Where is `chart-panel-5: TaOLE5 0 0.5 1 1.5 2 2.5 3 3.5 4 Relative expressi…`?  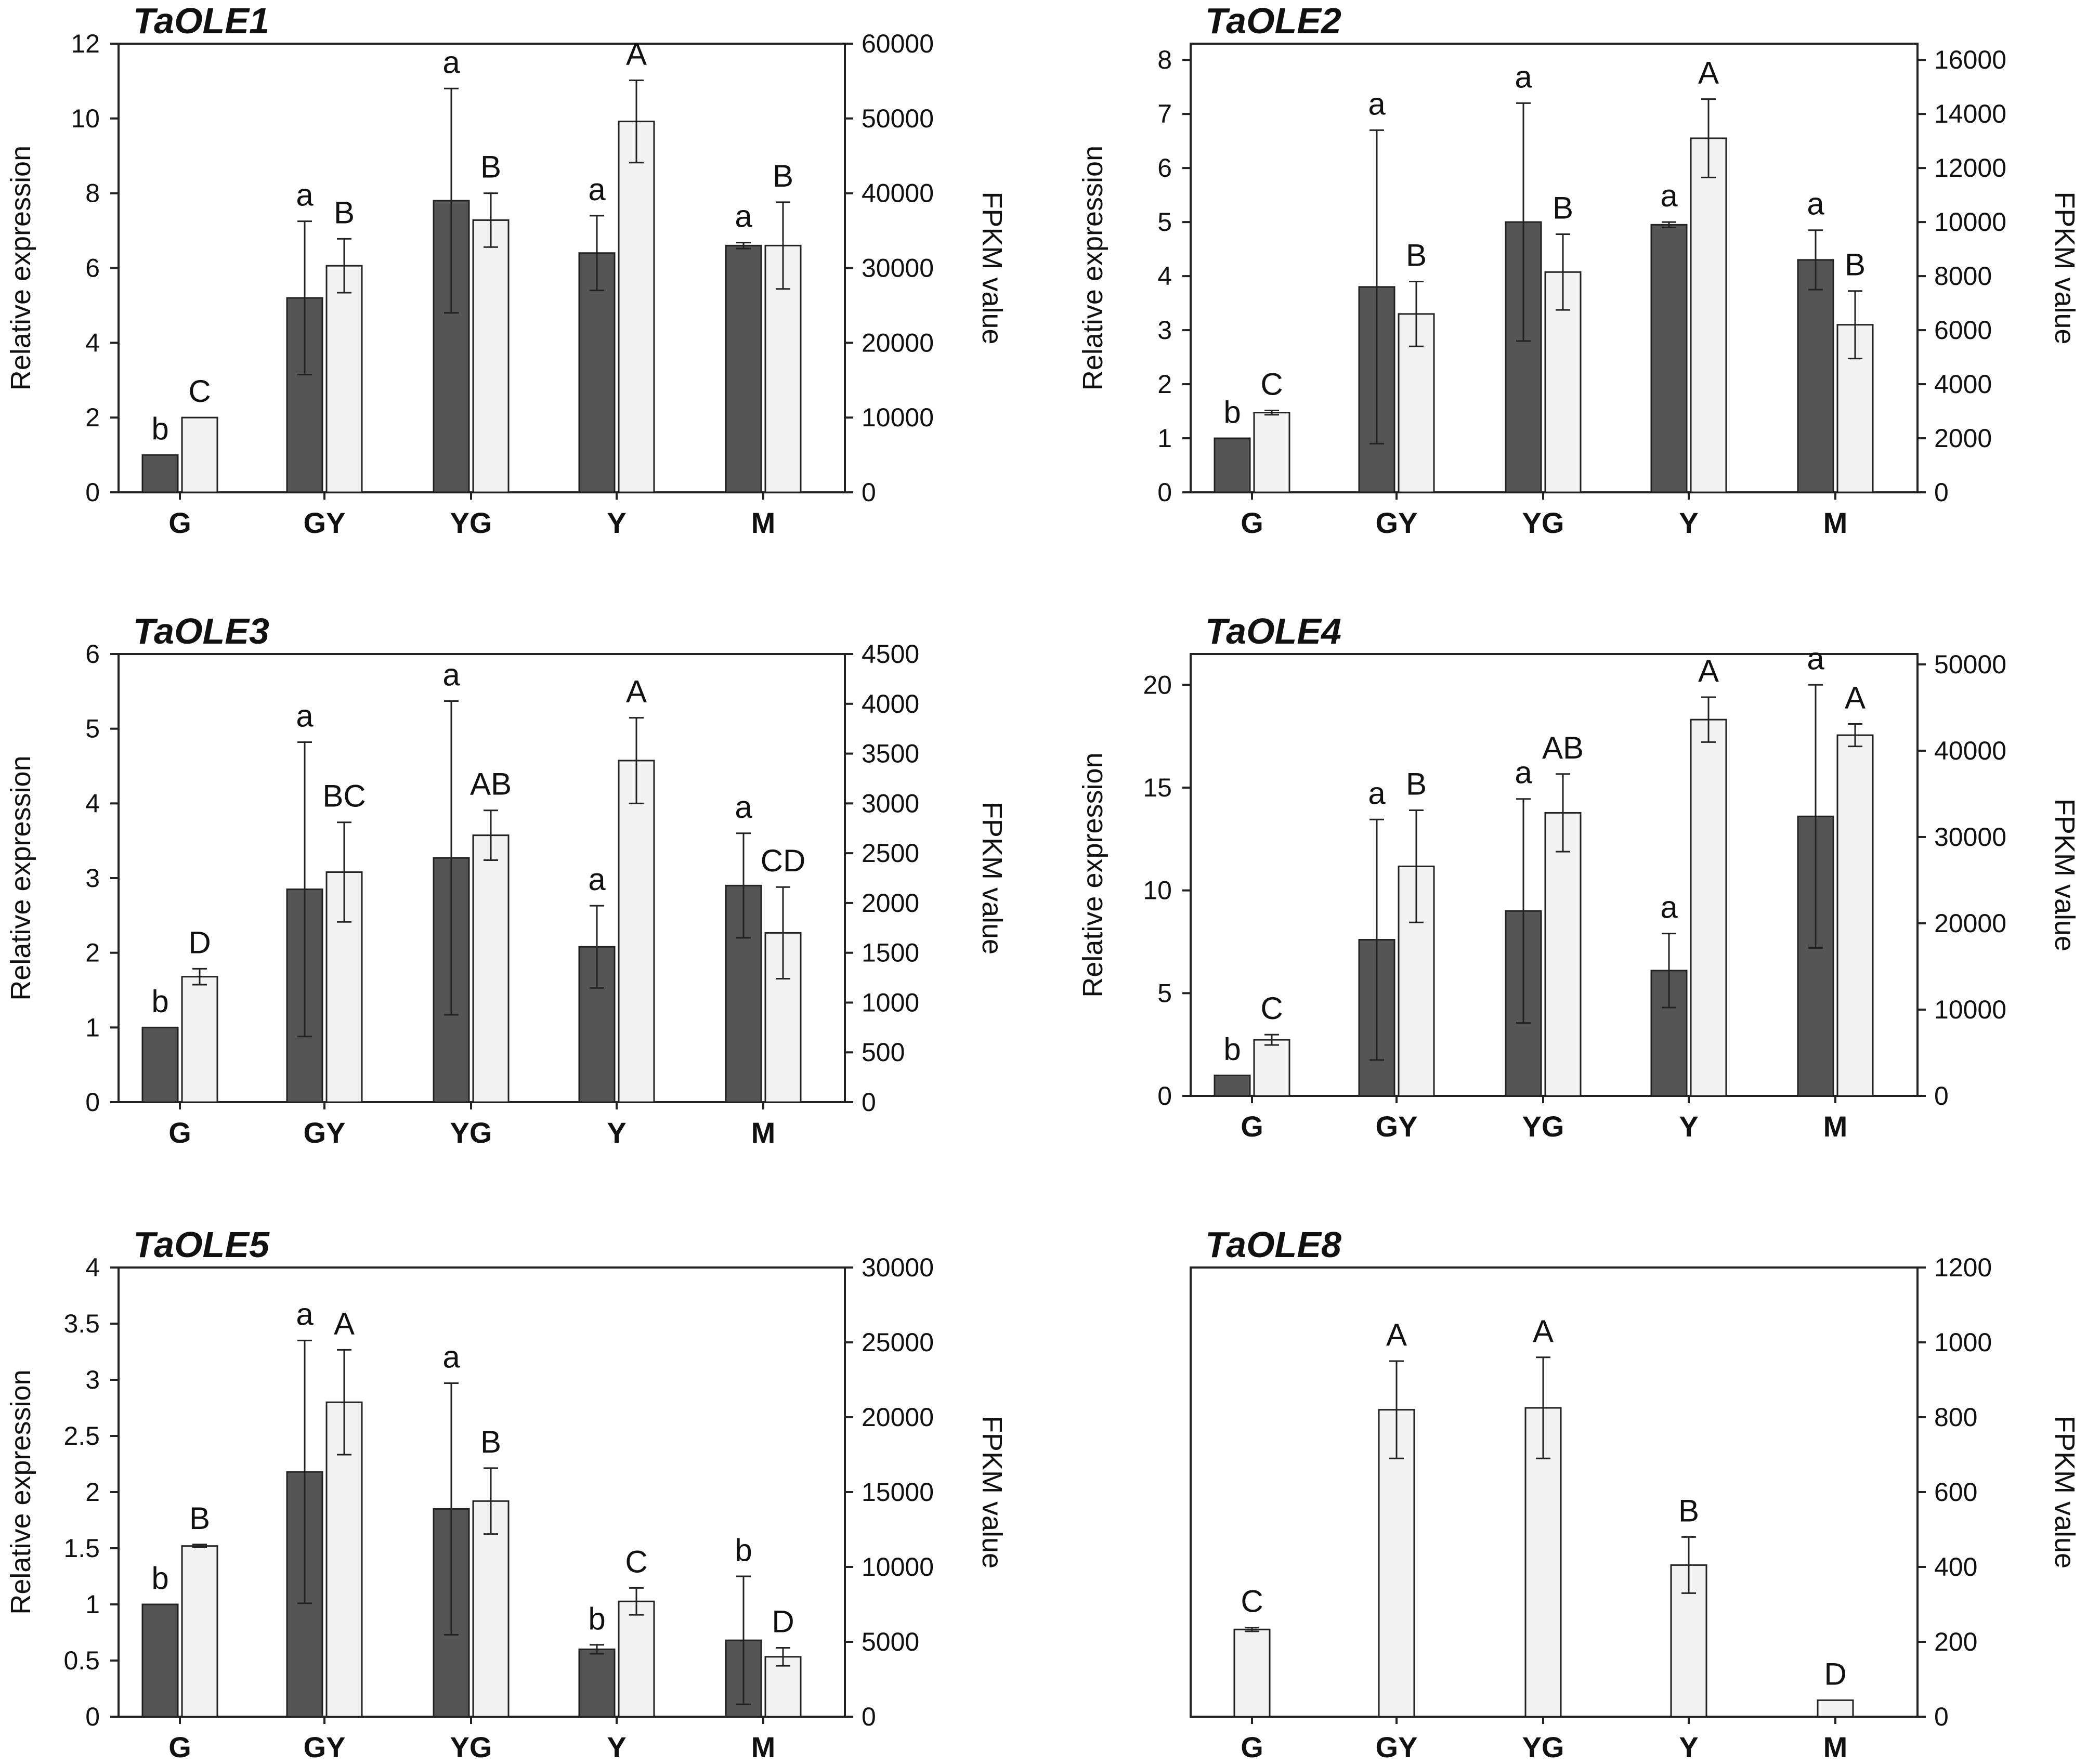 chart-panel-5: TaOLE5 0 0.5 1 1.5 2 2.5 3 3.5 4 Relative expressi… is located at coordinates (507, 1493).